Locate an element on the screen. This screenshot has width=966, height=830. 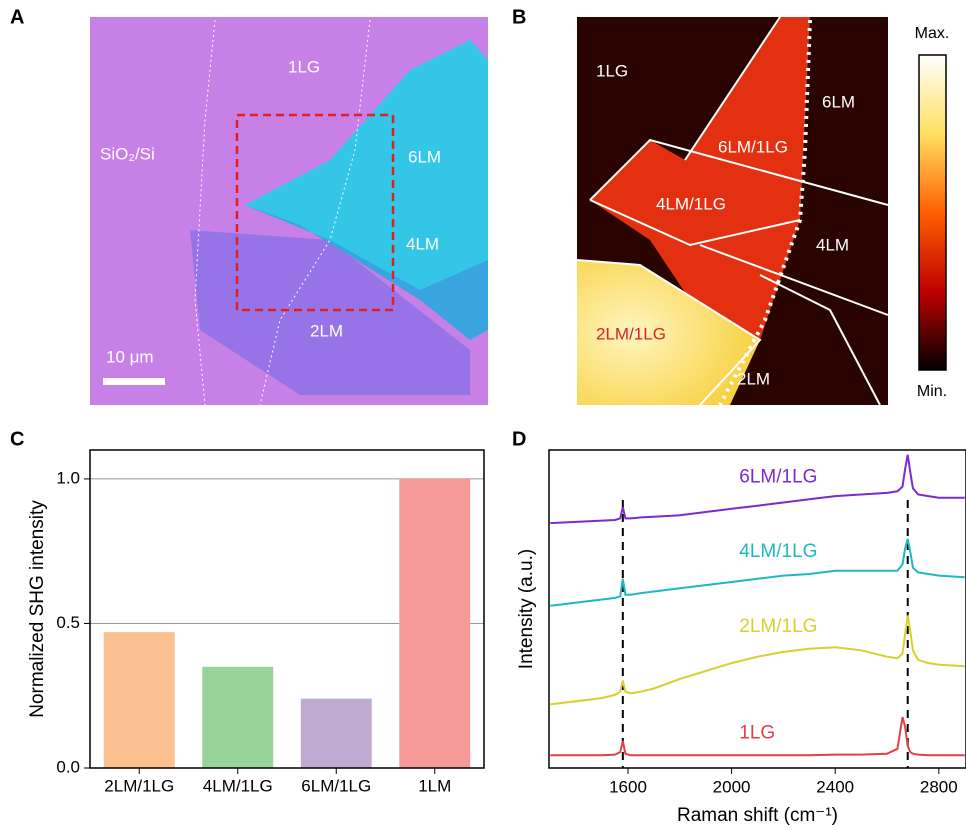
series-label: 2LM/1LG is located at coordinates (778, 626).